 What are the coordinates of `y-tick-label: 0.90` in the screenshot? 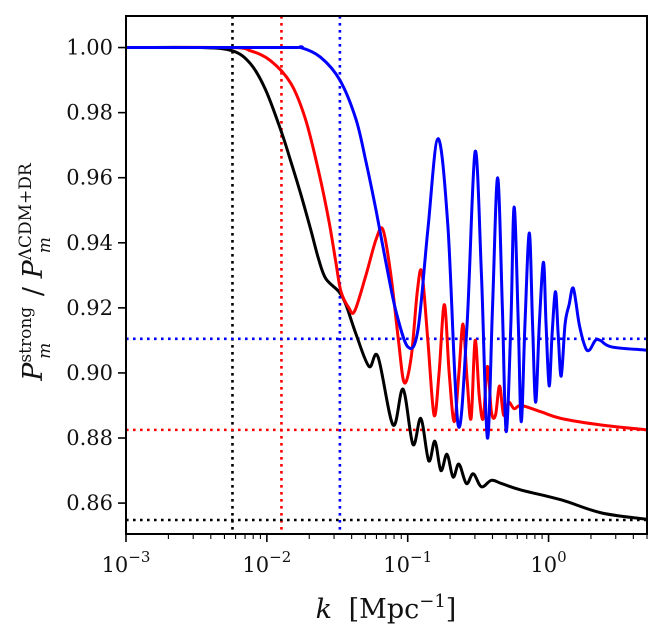 It's located at (89, 373).